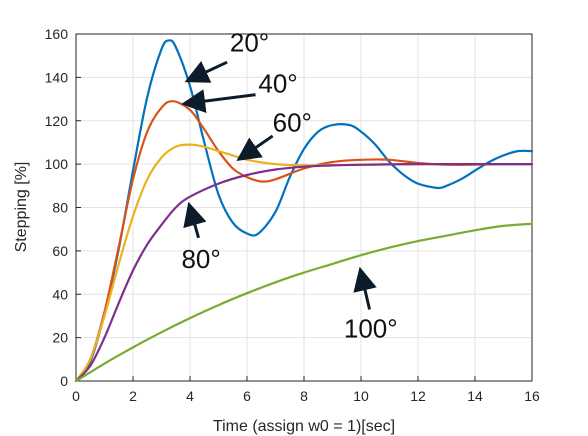  What do you see at coordinates (200, 259) in the screenshot?
I see `annotation-label: 80°` at bounding box center [200, 259].